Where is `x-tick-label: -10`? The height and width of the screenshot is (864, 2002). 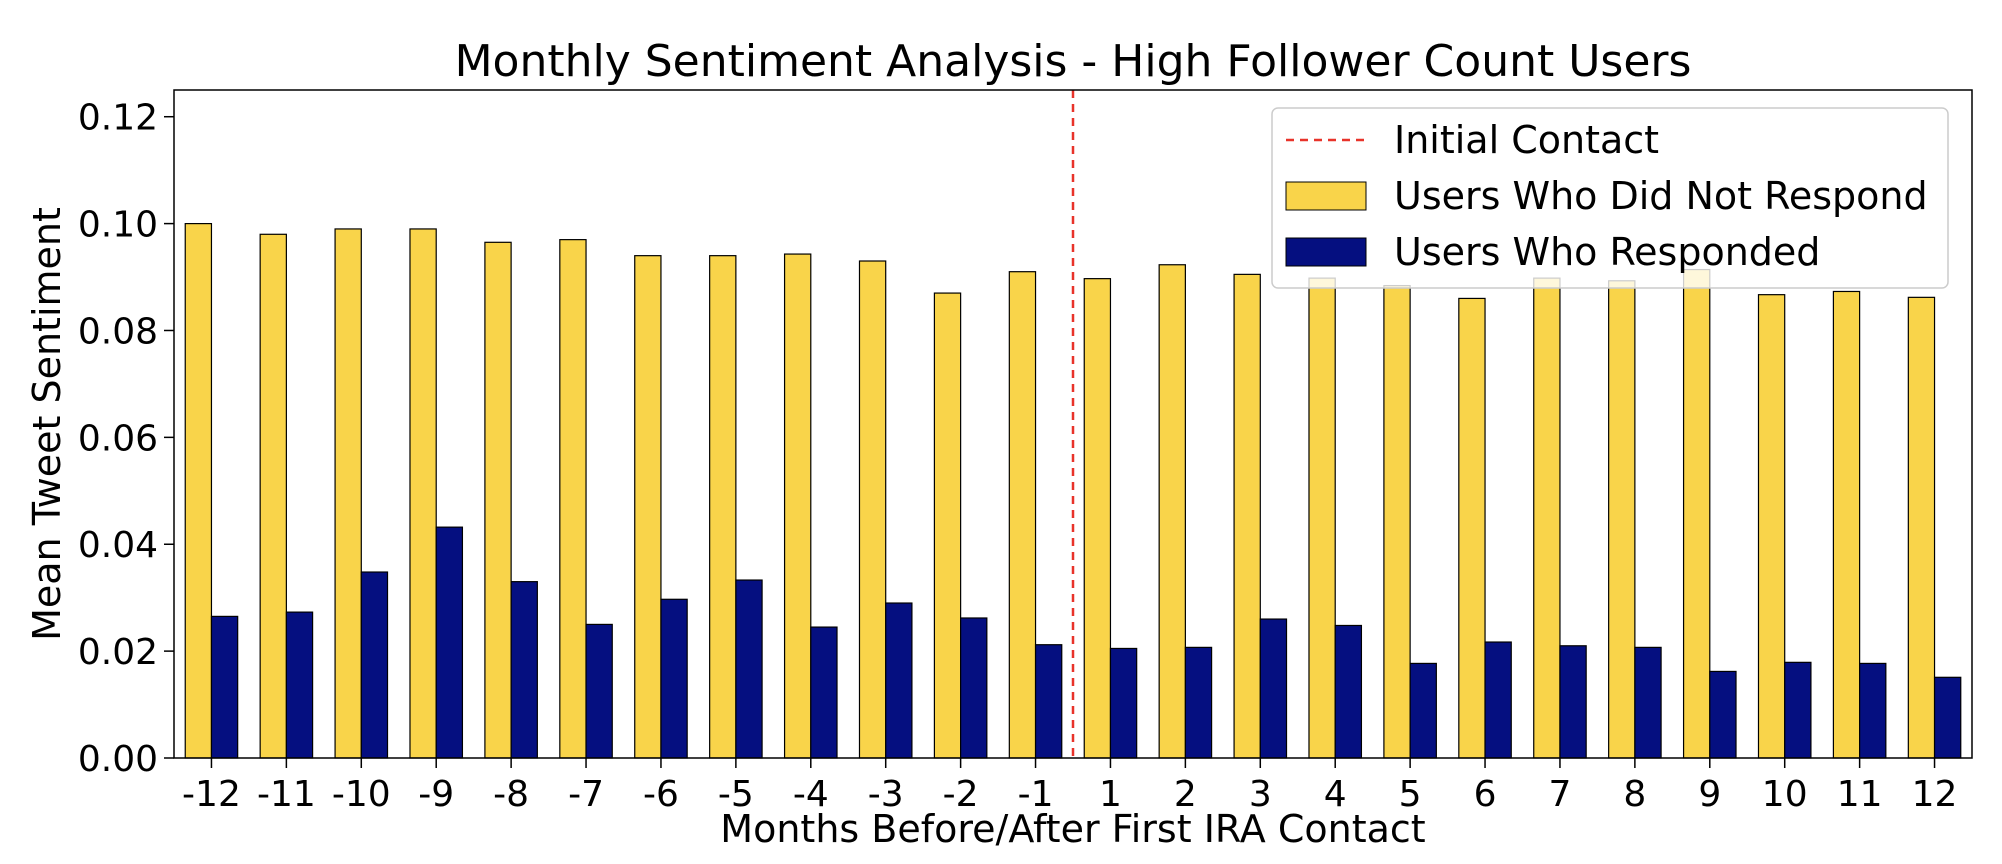
x-tick-label: -10 is located at coordinates (361, 794).